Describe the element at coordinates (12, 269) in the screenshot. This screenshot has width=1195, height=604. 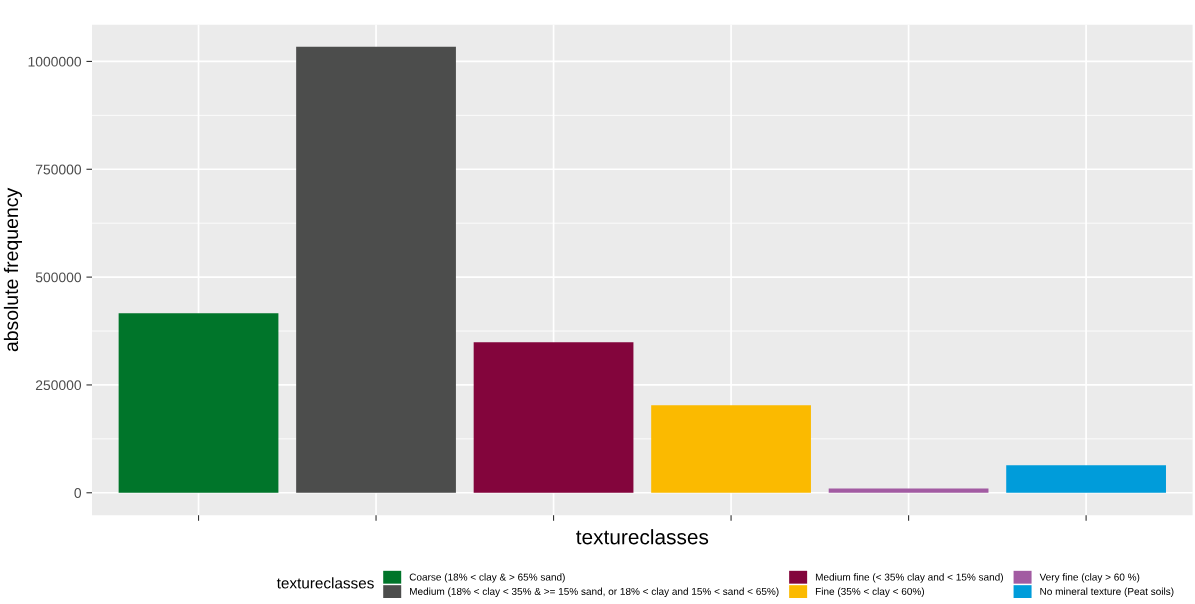
I see `y-axis-title: absolute frequency` at that location.